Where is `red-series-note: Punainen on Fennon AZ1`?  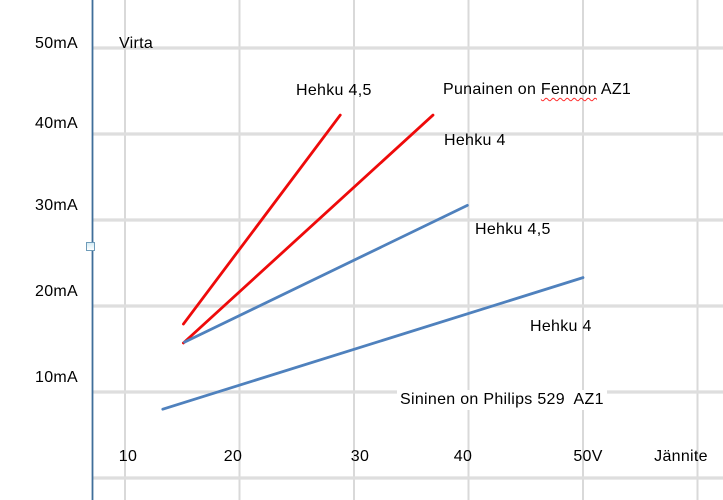
red-series-note: Punainen on Fennon AZ1 is located at coordinates (537, 90).